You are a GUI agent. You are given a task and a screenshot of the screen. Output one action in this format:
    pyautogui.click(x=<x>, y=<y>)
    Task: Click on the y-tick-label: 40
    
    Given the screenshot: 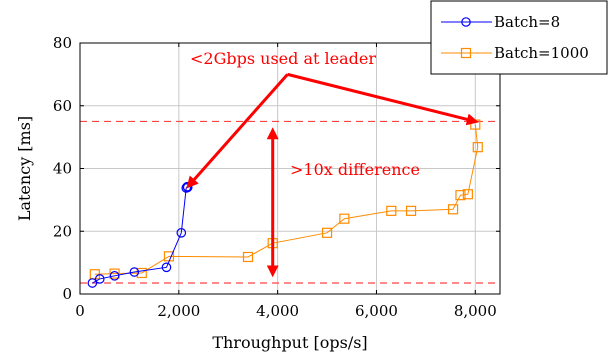 What is the action you would take?
    pyautogui.click(x=62, y=169)
    